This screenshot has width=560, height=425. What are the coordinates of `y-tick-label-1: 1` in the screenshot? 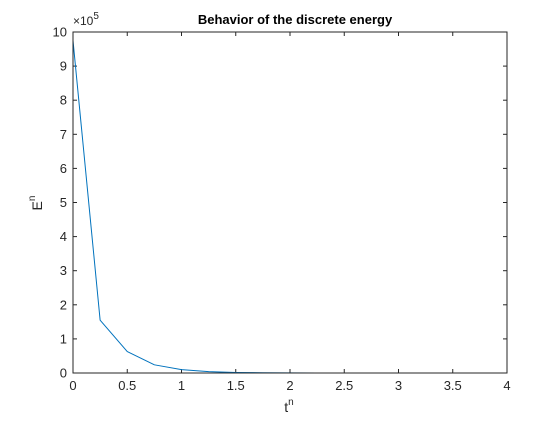 It's located at (63, 338).